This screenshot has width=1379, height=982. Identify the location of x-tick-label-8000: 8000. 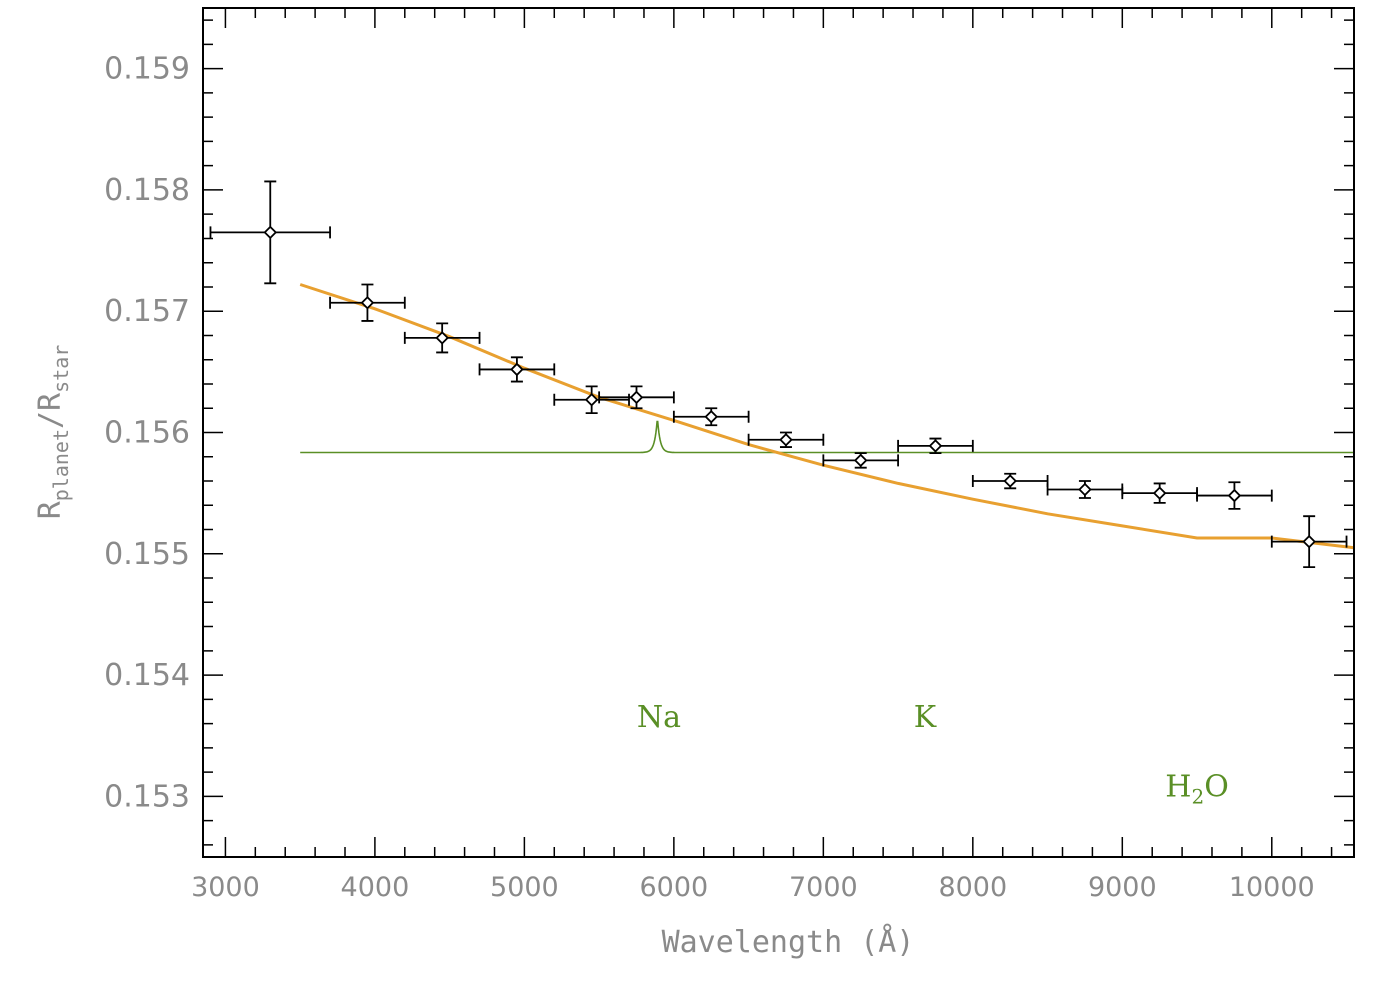
(972, 887).